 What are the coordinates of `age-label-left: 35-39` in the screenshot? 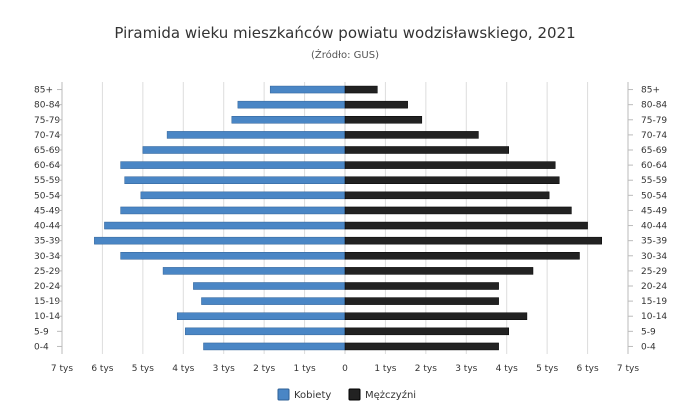 It's located at (47, 242).